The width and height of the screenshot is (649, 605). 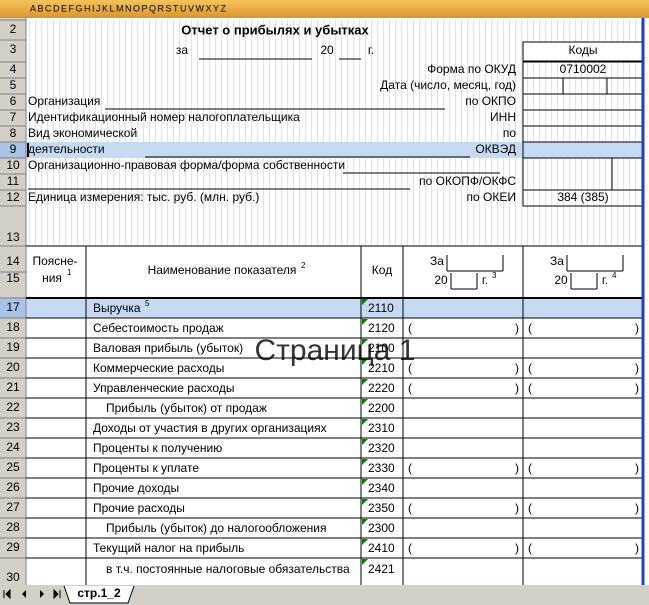 I want to click on row-code: 2410, so click(x=381, y=548).